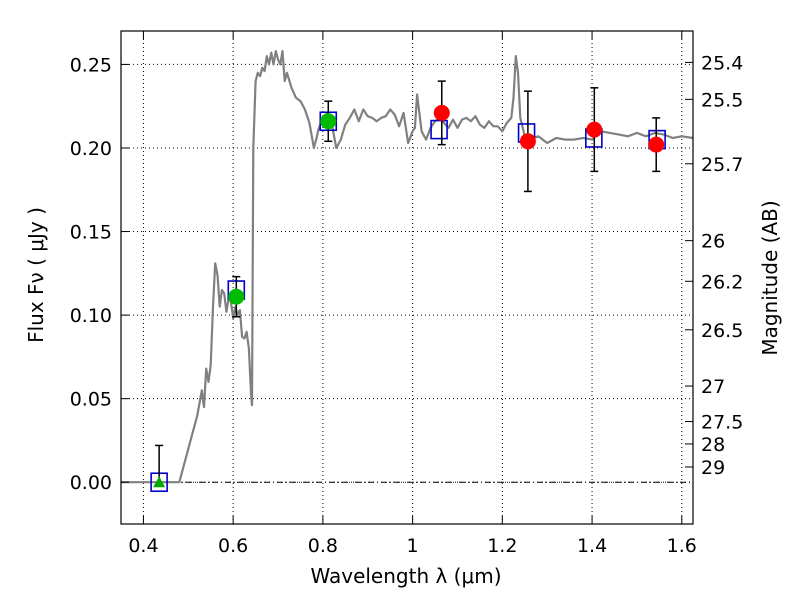  What do you see at coordinates (713, 445) in the screenshot?
I see `y2-tick-label-8: 28` at bounding box center [713, 445].